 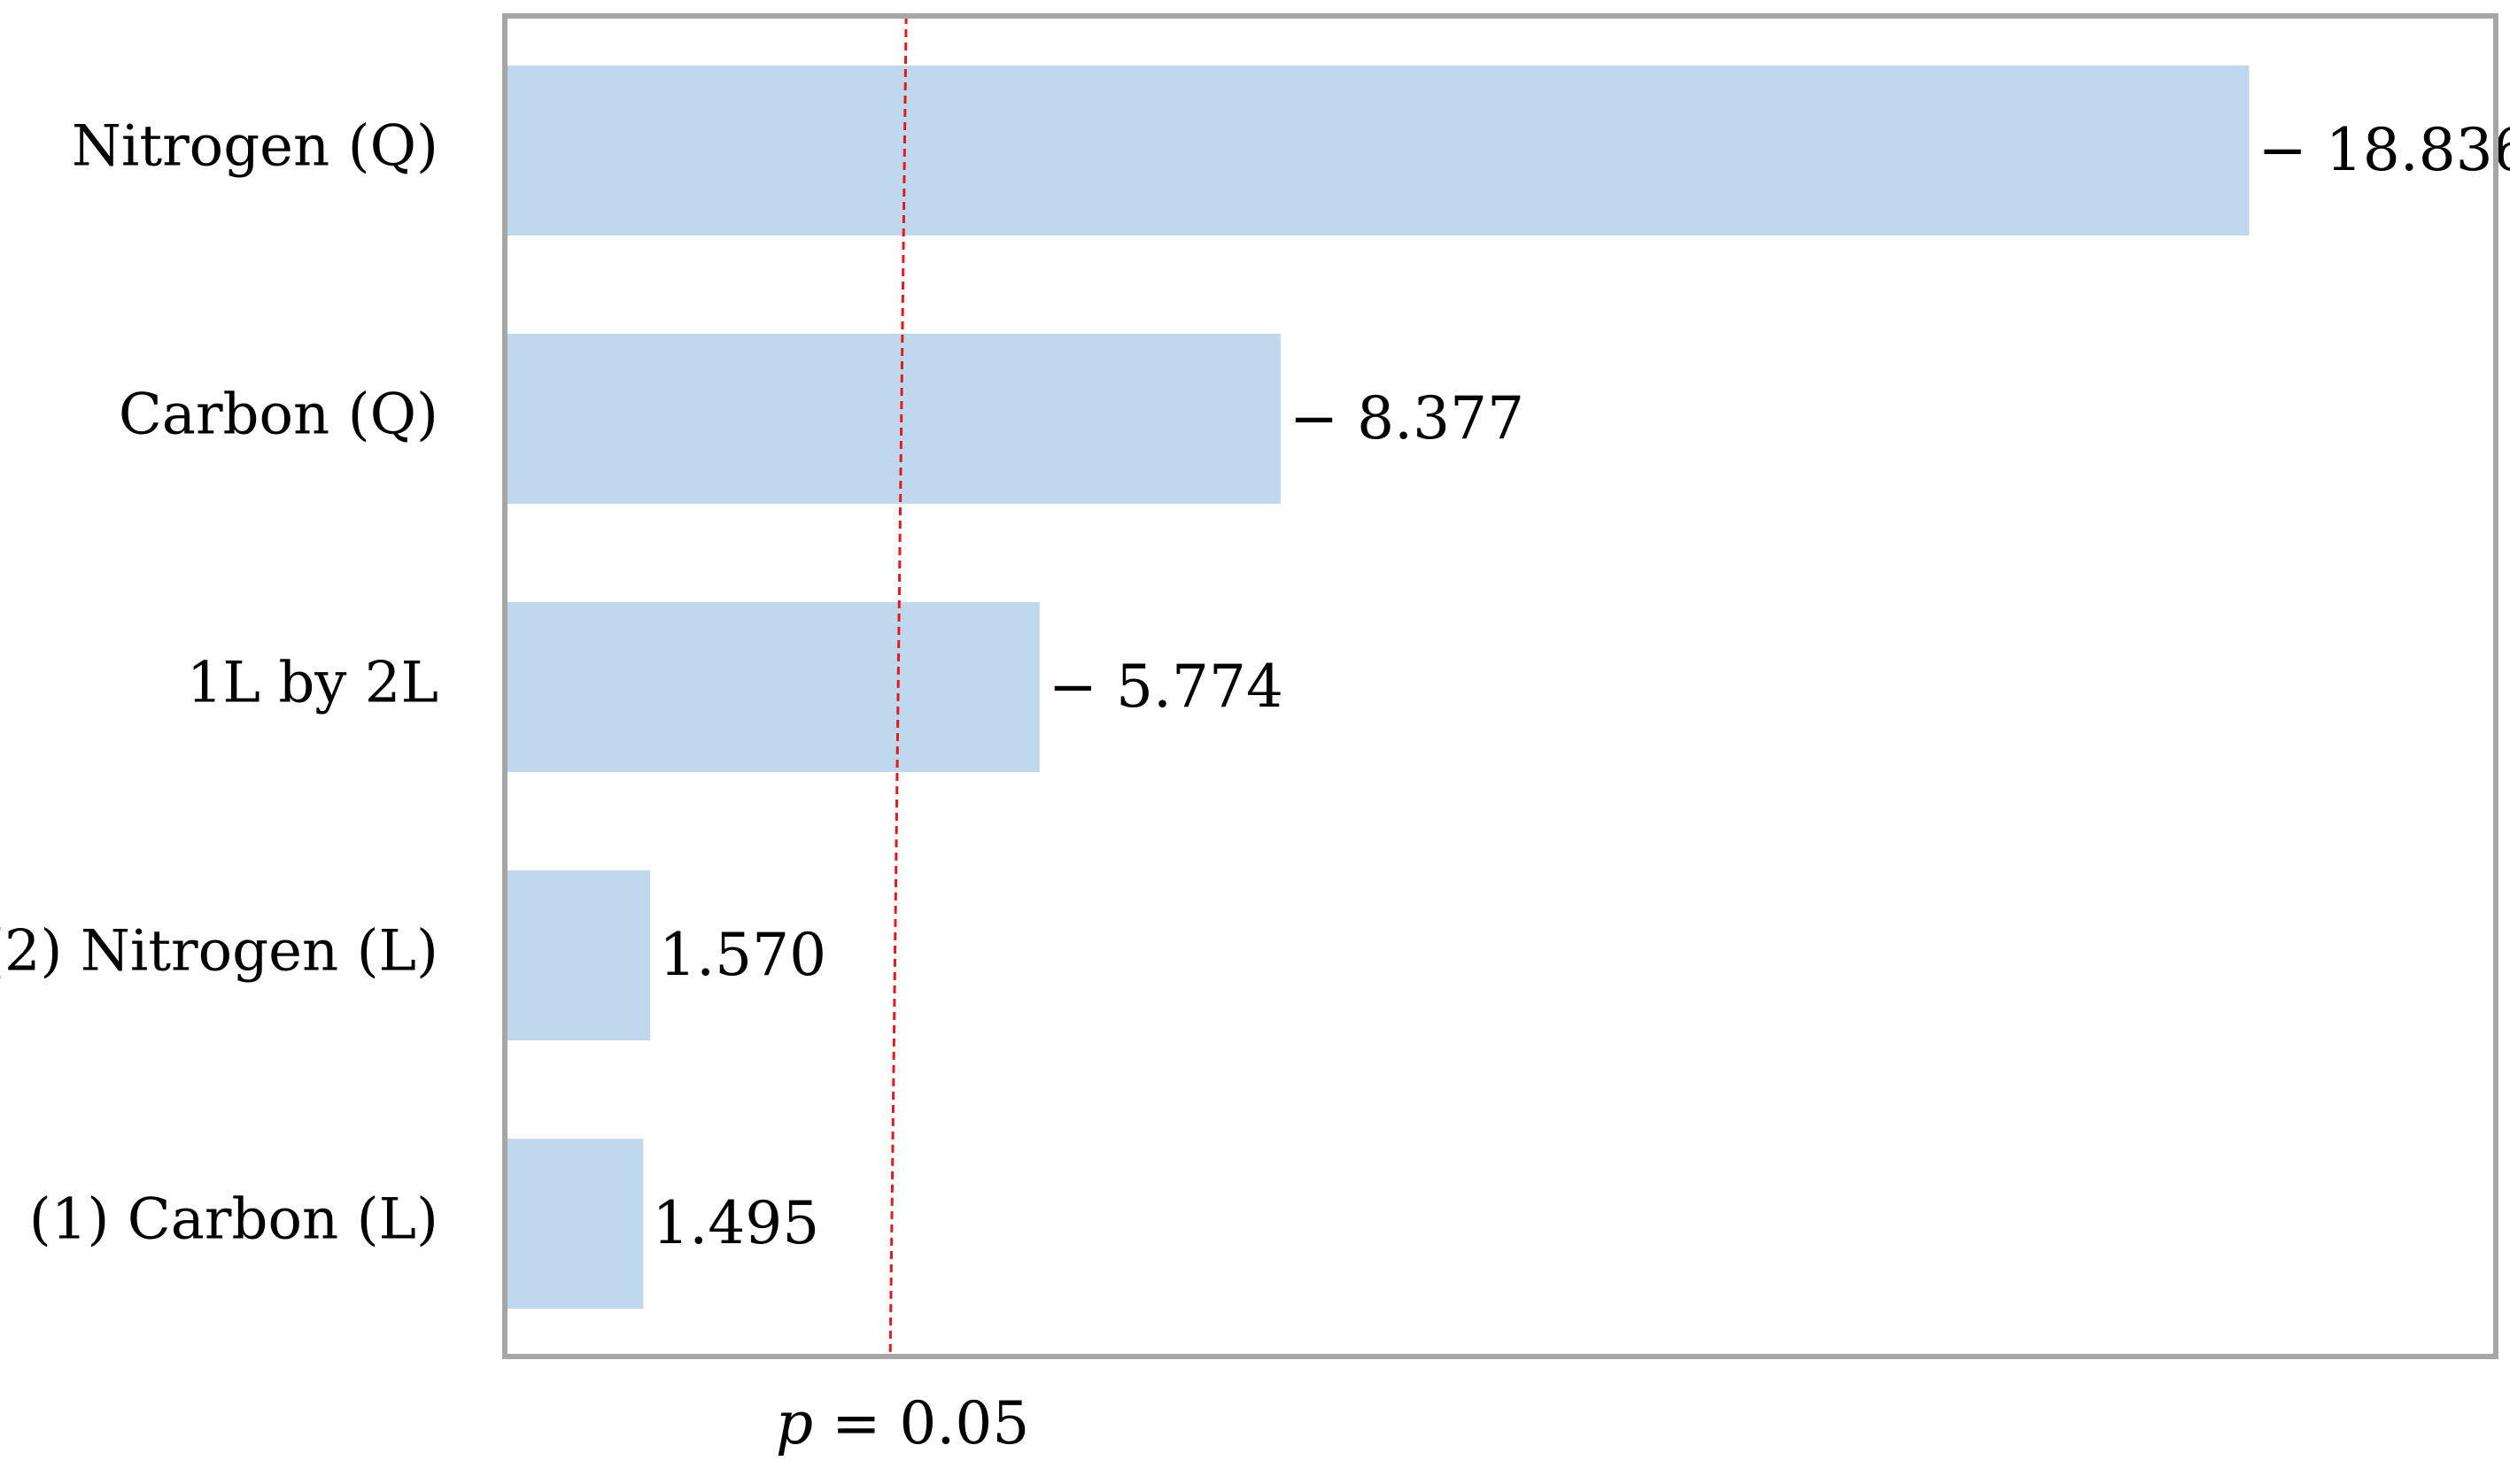 What do you see at coordinates (921, 1423) in the screenshot?
I see `p-value-label-rest: = 0.05` at bounding box center [921, 1423].